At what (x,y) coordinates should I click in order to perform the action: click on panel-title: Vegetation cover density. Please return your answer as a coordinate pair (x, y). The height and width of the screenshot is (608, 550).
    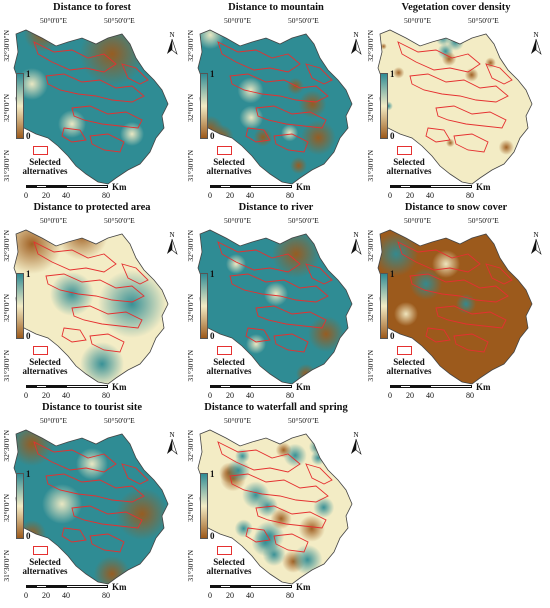
    Looking at the image, I should click on (456, 7).